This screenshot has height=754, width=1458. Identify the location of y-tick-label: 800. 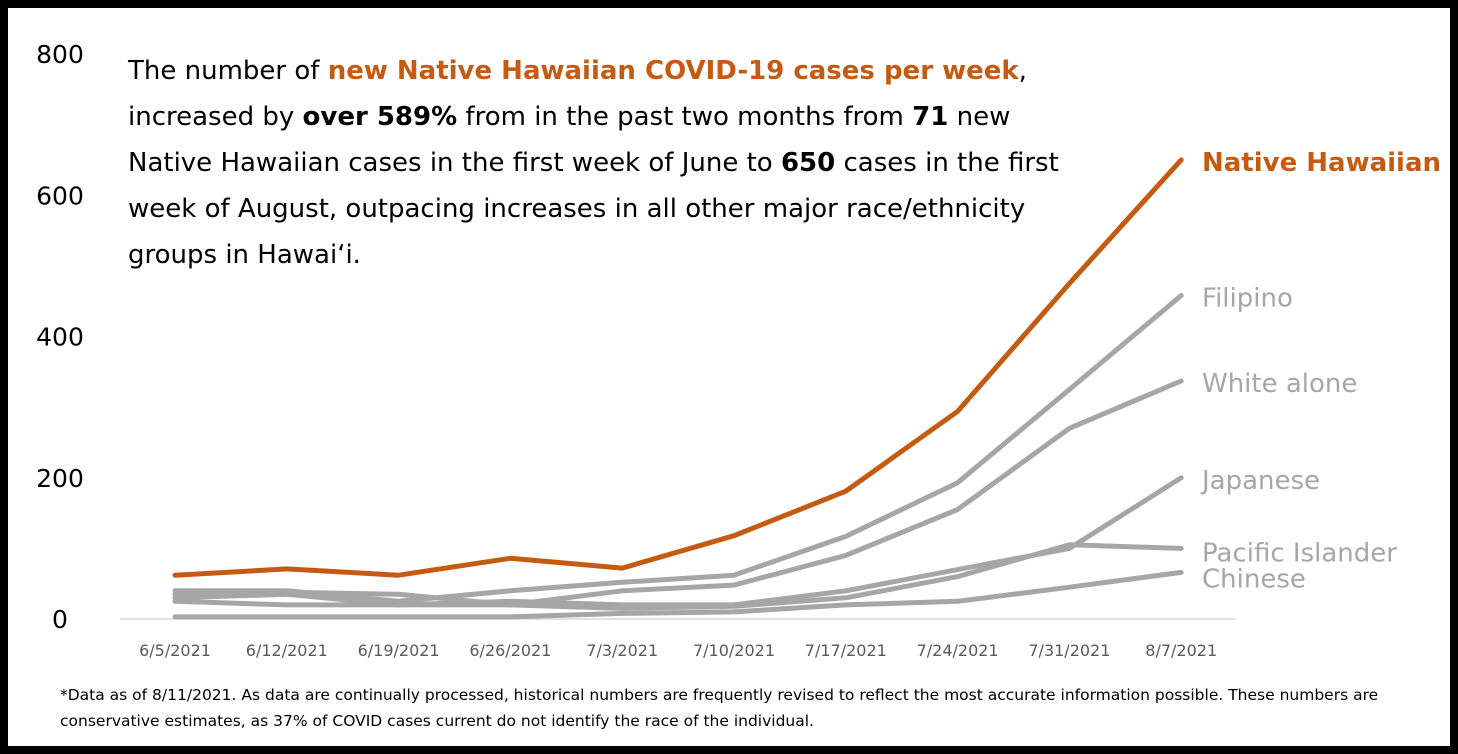
(60, 54).